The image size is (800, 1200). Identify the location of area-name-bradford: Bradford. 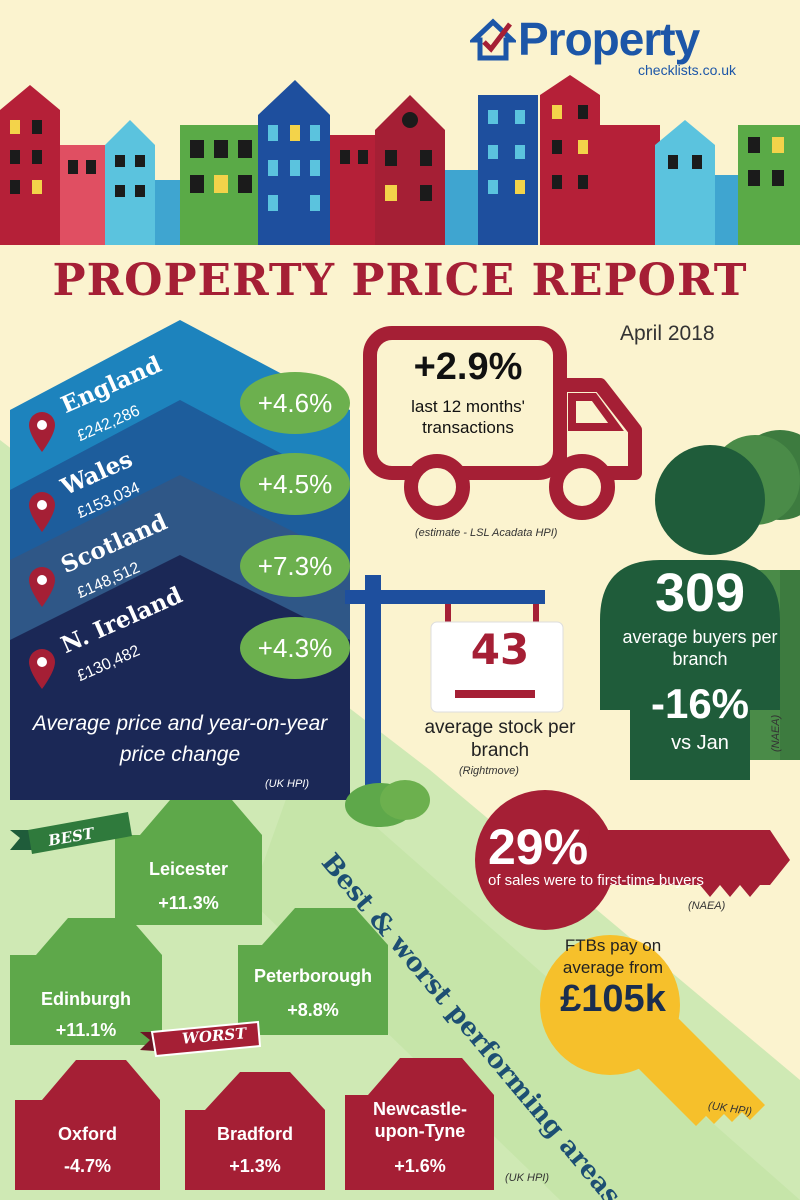
(255, 1134).